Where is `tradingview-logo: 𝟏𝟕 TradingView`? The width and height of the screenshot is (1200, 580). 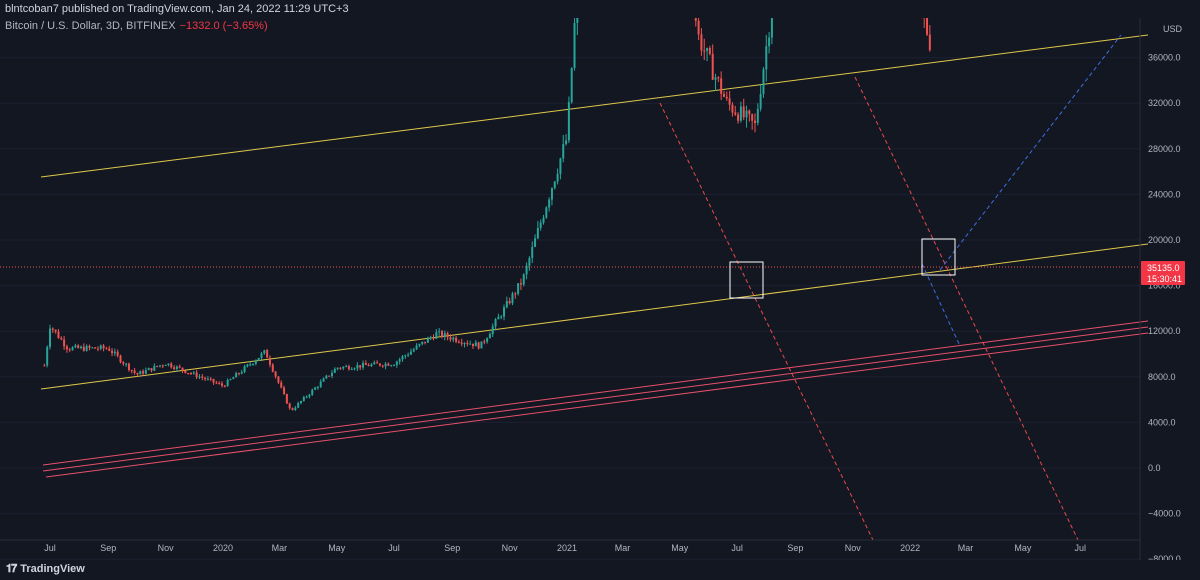 tradingview-logo: 𝟏𝟕 TradingView is located at coordinates (45, 569).